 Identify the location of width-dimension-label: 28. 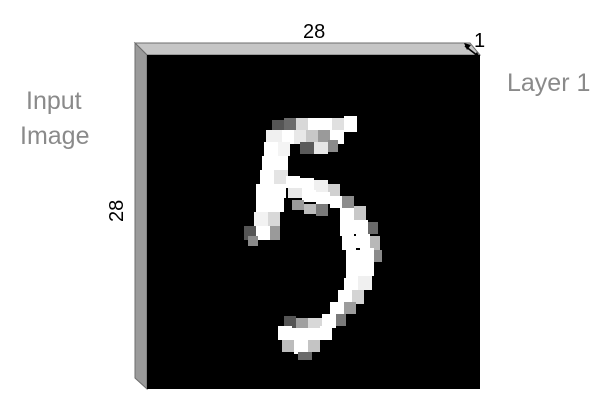
(314, 32).